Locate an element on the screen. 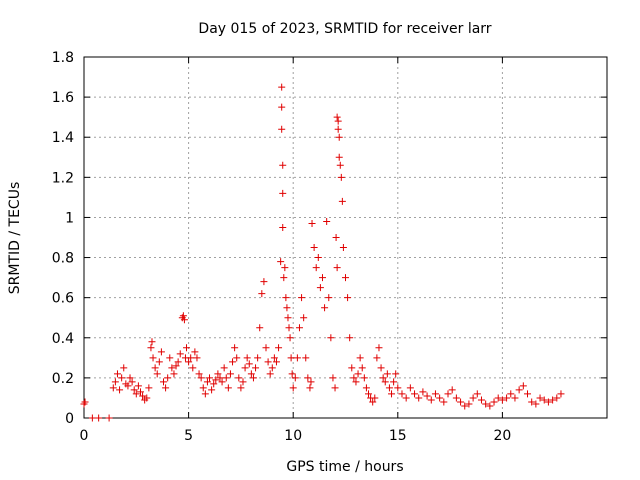  y-tick-label: 1.2 is located at coordinates (63, 178).